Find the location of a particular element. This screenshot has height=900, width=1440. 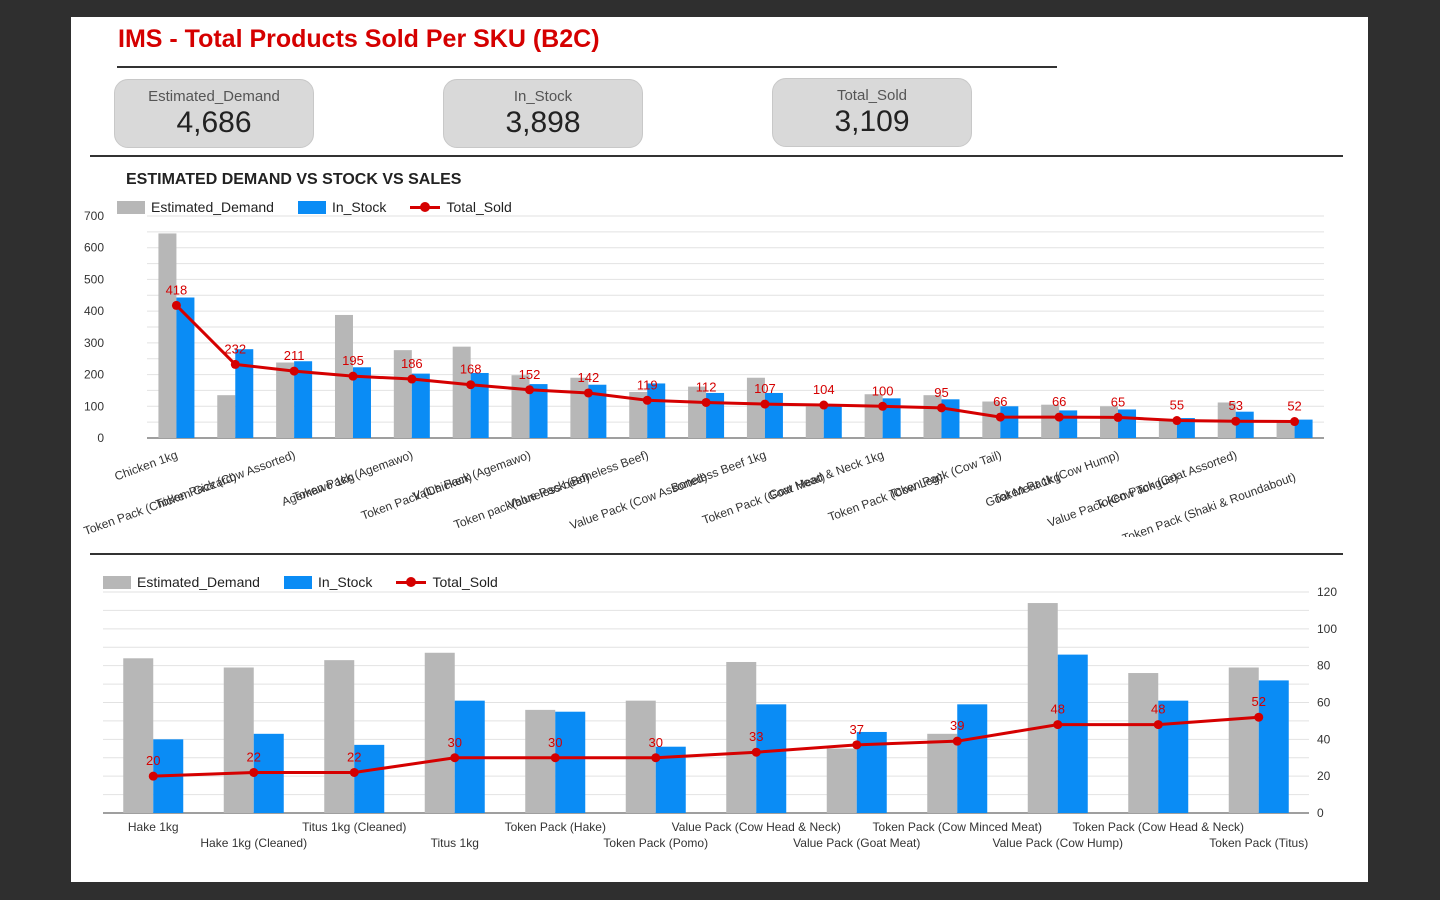

data-label-total-sold: 22 is located at coordinates (354, 756).